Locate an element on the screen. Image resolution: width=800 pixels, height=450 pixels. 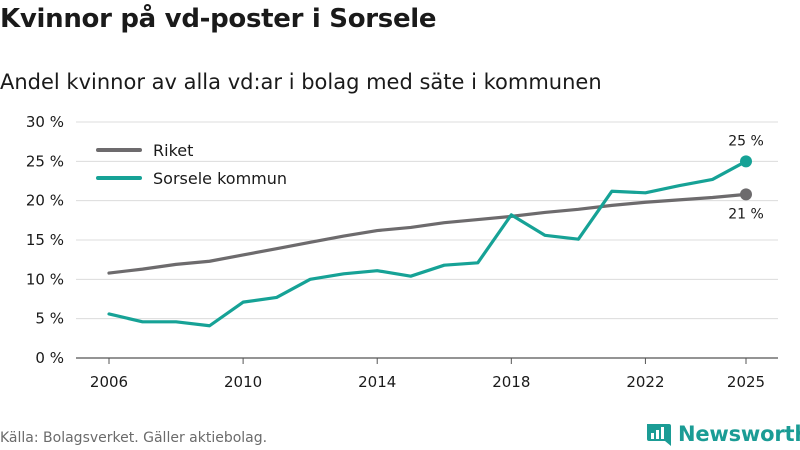
end-label-sorsele: 25 % is located at coordinates (746, 141).